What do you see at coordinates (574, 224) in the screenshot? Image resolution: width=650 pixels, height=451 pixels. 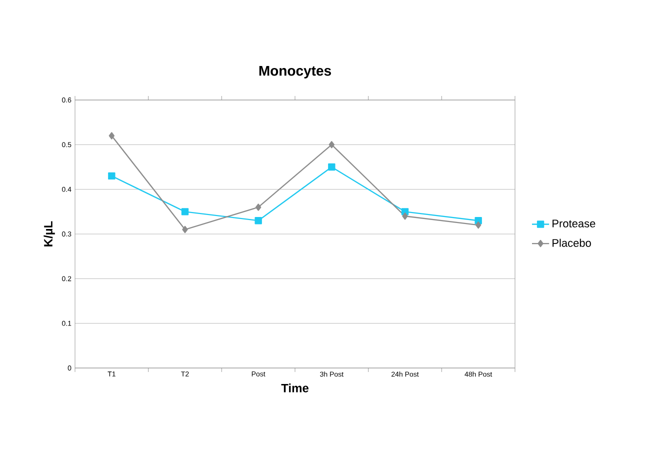 I see `legend-label: Protease` at bounding box center [574, 224].